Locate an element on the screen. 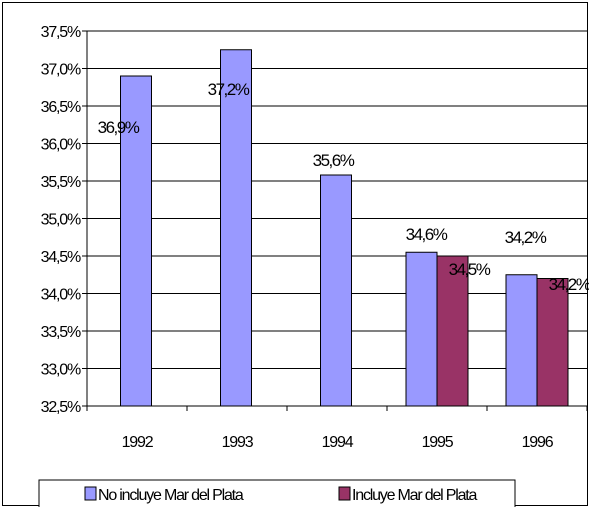 The width and height of the screenshot is (592, 512). data-label: 34,6% is located at coordinates (427, 234).